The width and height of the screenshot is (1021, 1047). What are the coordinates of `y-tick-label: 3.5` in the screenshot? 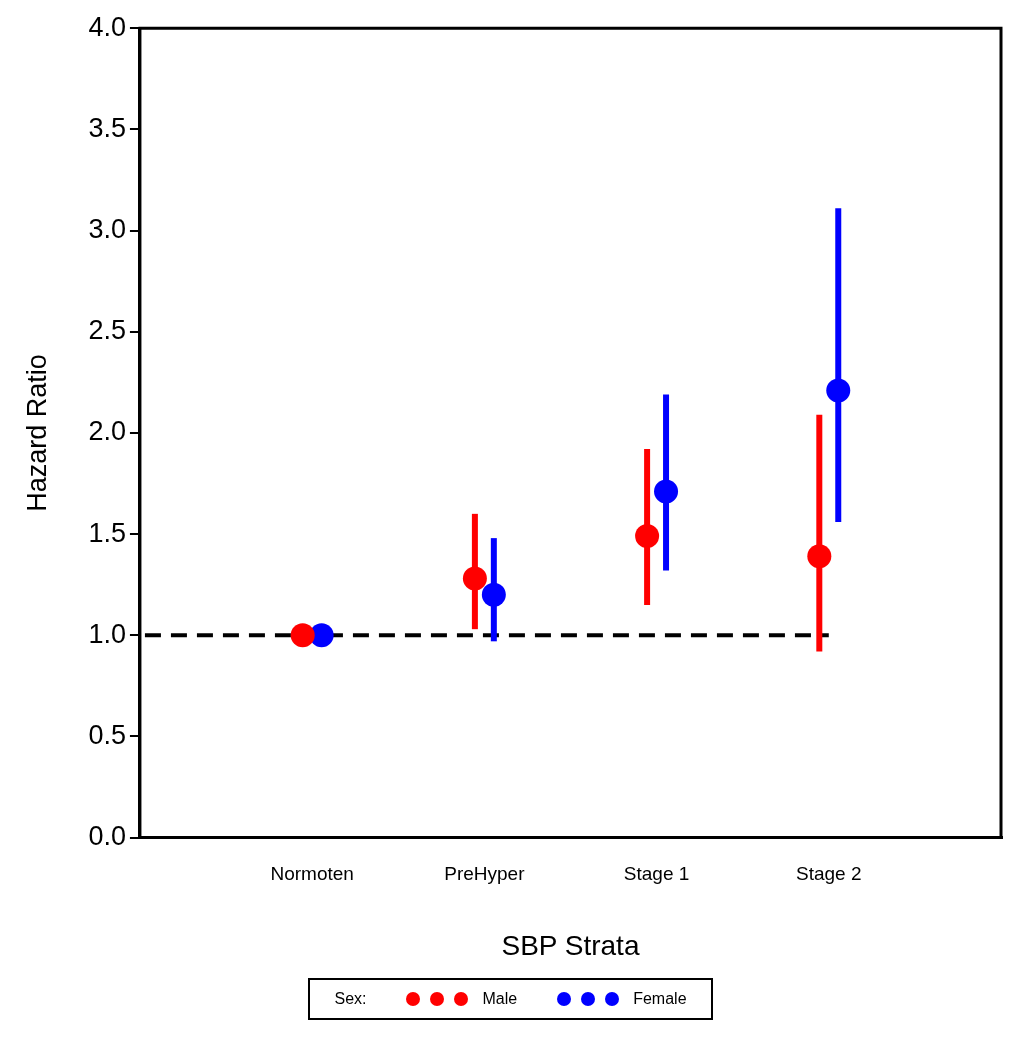 It's located at (107, 127).